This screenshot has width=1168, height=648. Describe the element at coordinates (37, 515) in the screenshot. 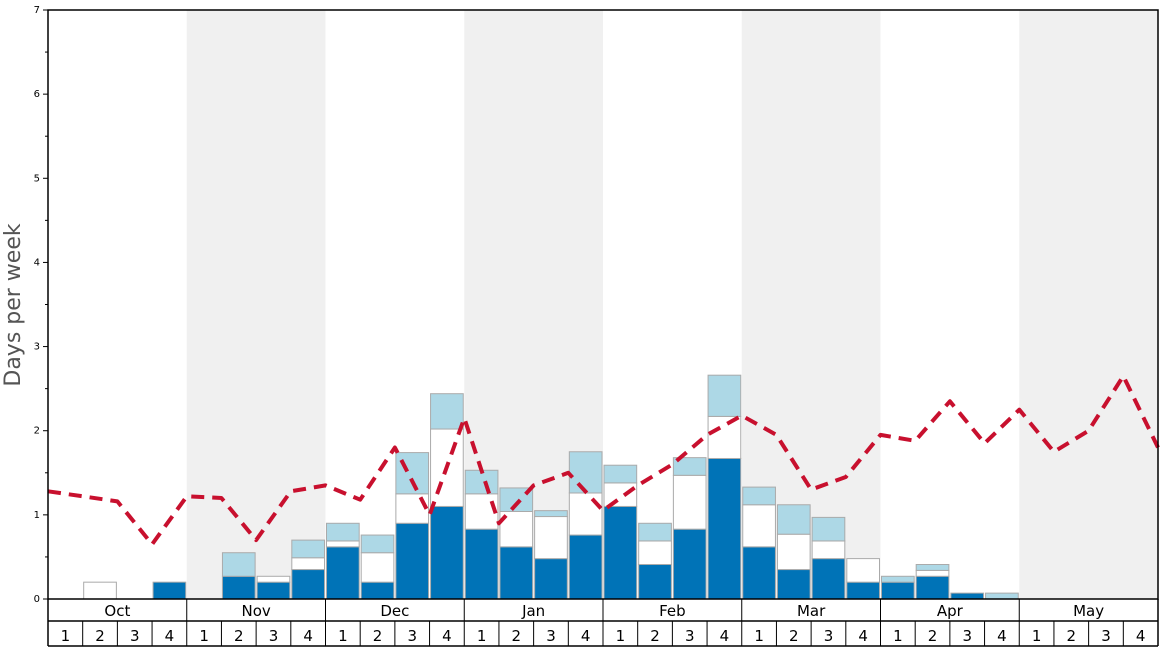

I see `y-tick-label: 1` at that location.